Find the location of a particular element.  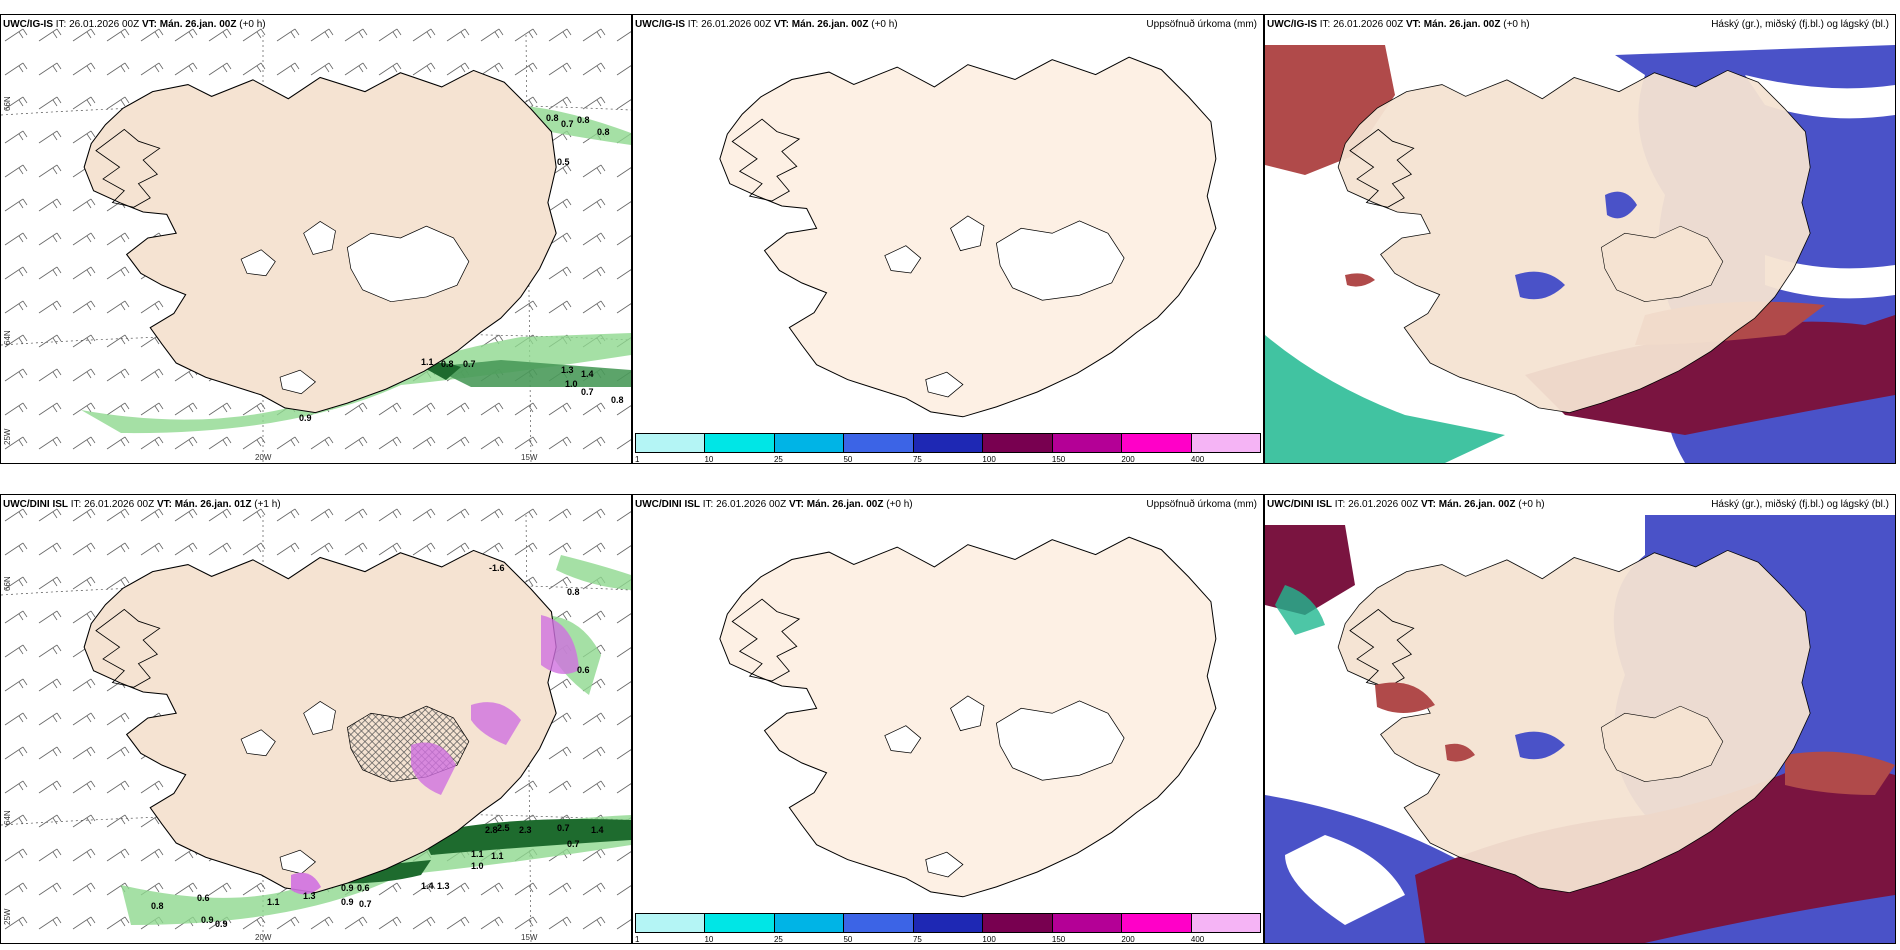

contour-label: 2.3 is located at coordinates (525, 830).